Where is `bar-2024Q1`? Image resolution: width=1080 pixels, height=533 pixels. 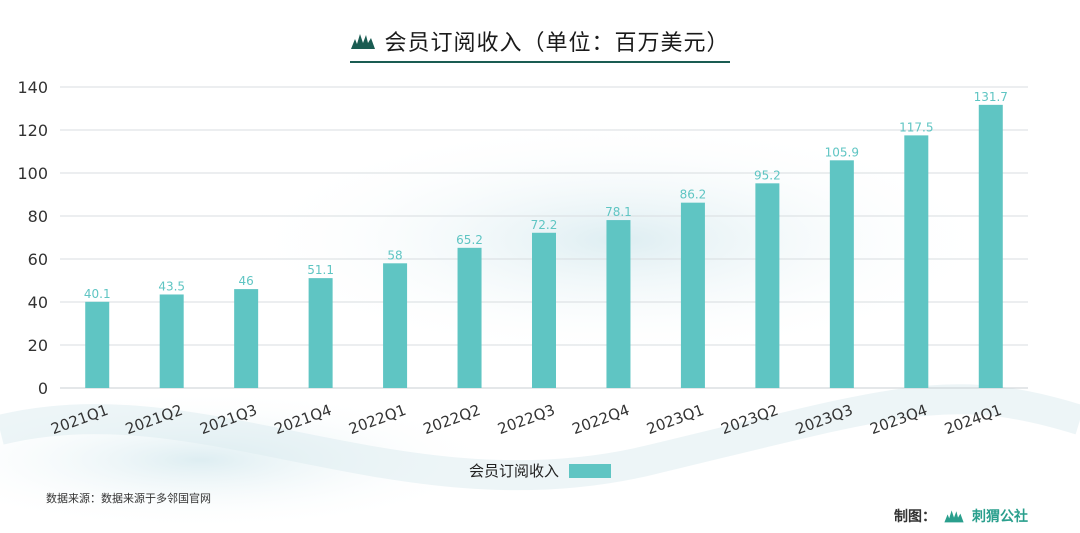
bar-2024Q1 is located at coordinates (990, 246).